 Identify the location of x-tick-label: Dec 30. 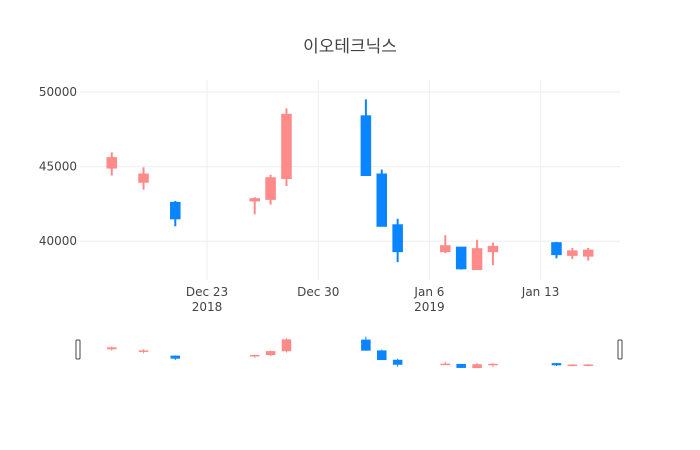
(318, 292).